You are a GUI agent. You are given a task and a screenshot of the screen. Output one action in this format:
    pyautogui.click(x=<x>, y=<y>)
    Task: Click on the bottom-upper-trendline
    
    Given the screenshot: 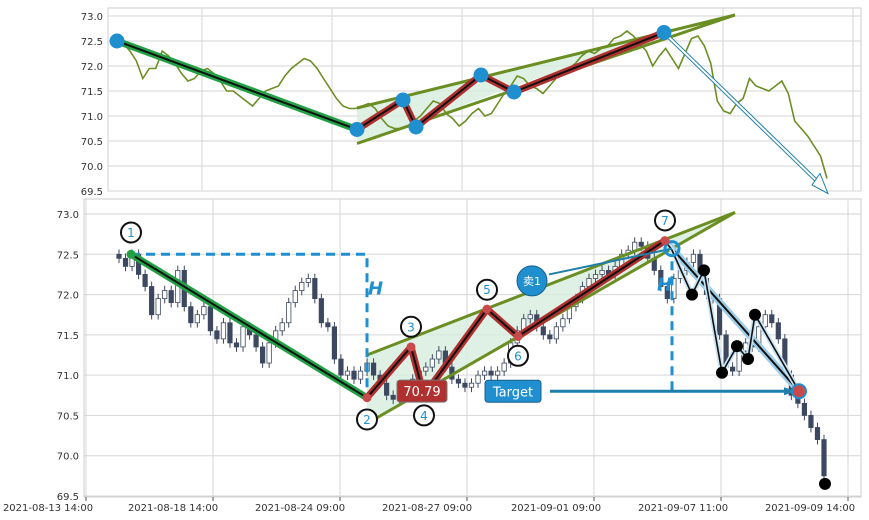 What is the action you would take?
    pyautogui.click(x=551, y=283)
    